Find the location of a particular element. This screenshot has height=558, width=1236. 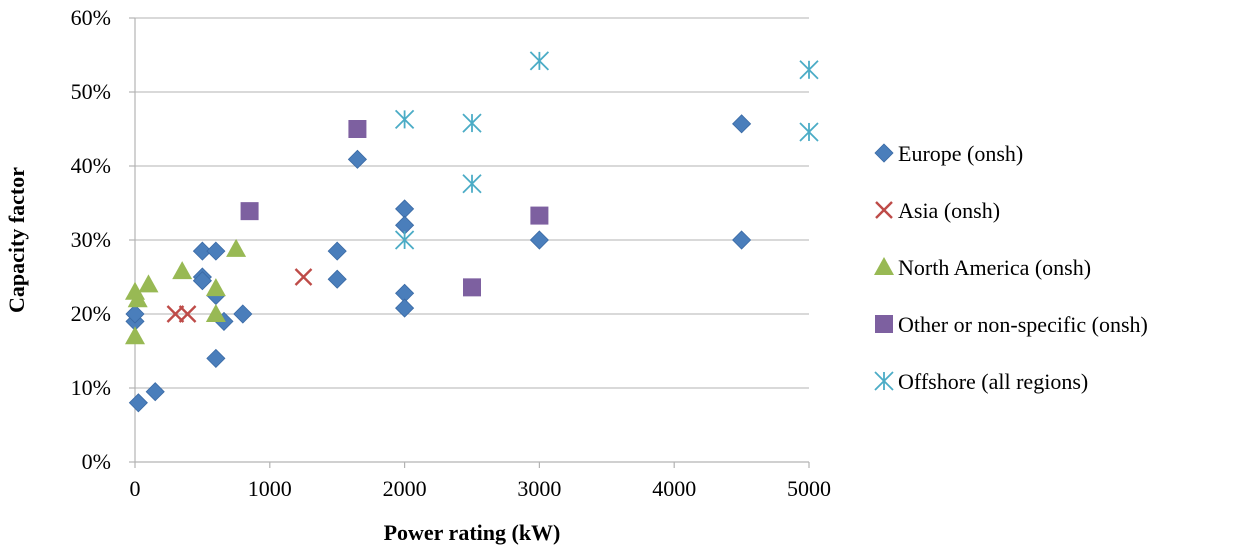

x-tick-label: 2000 is located at coordinates (405, 488).